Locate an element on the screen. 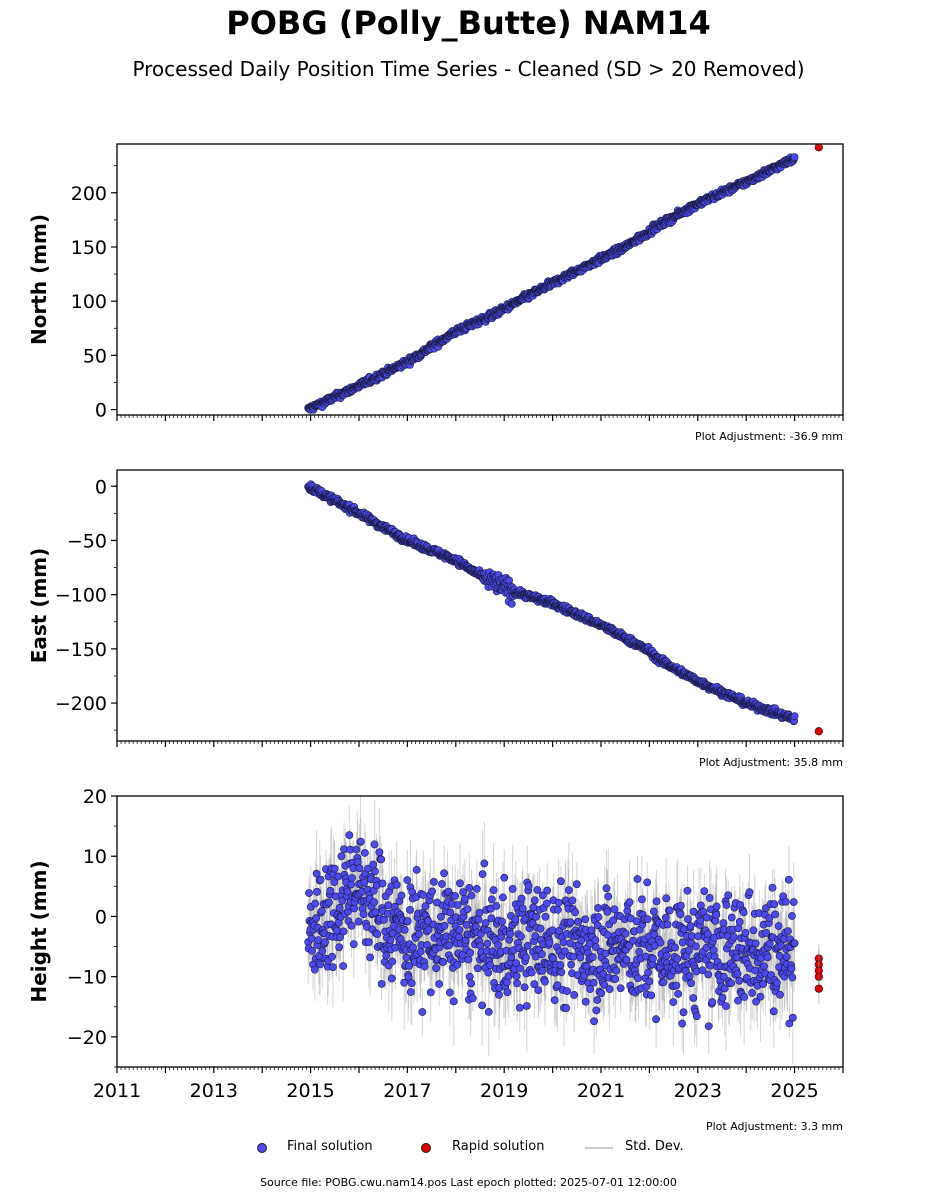  title: POBG (Polly_Butte) NAM14 is located at coordinates (468, 23).